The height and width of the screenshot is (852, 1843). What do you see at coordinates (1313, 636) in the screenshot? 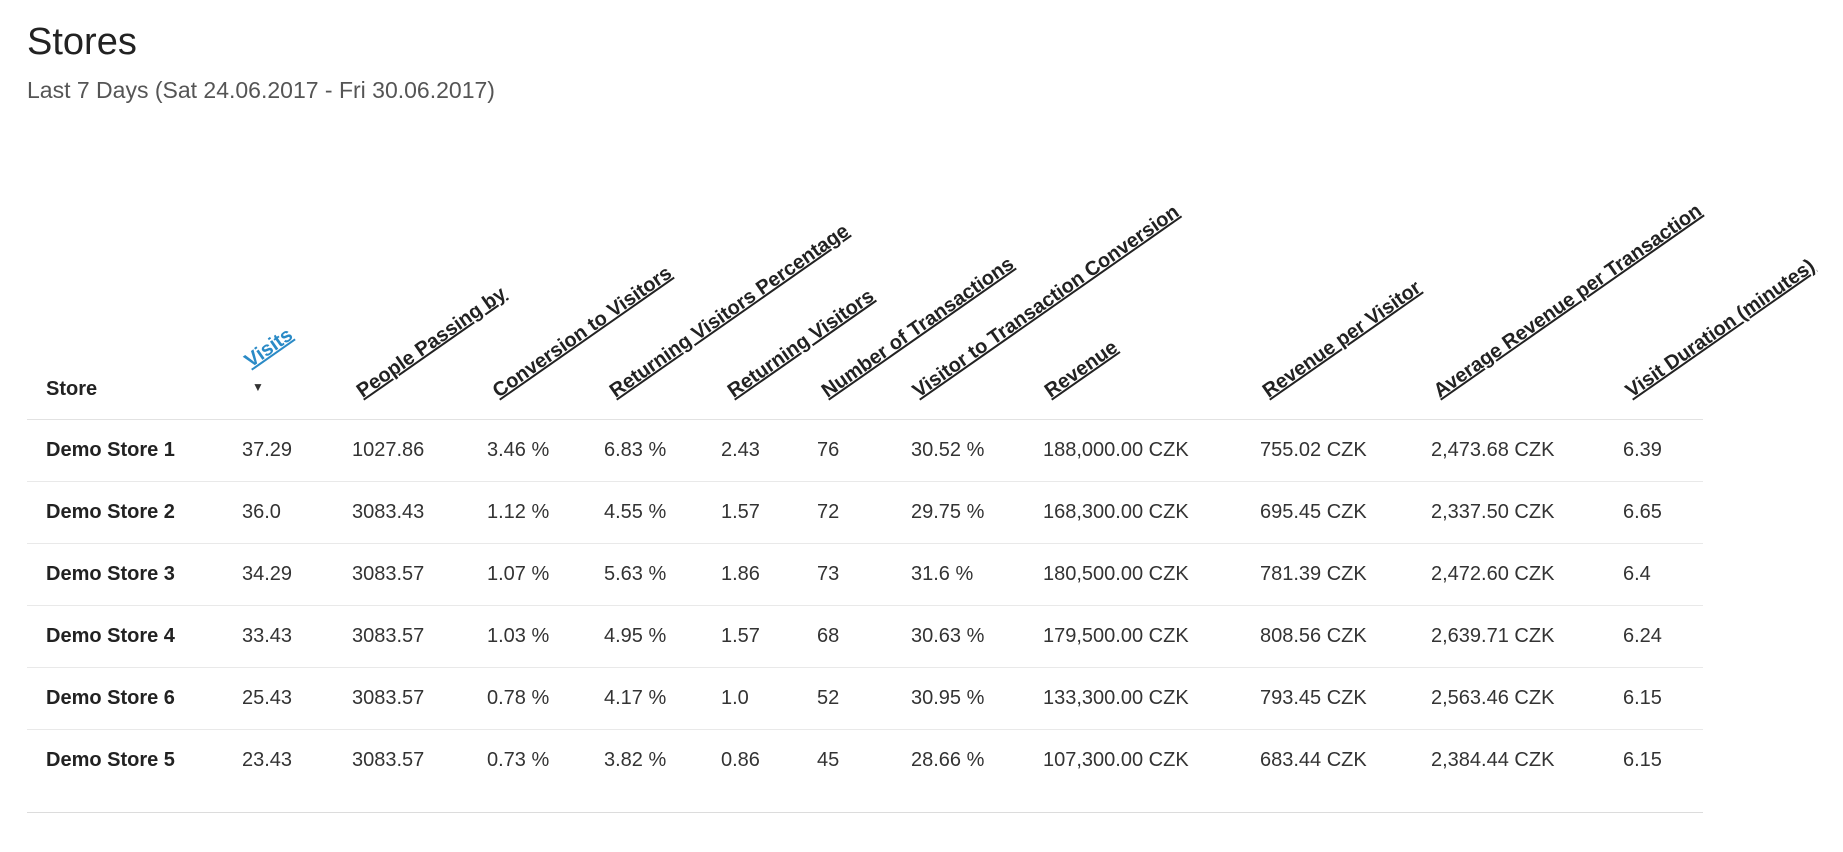
I see `revenue-per-visitor-value: 808.56 CZK` at bounding box center [1313, 636].